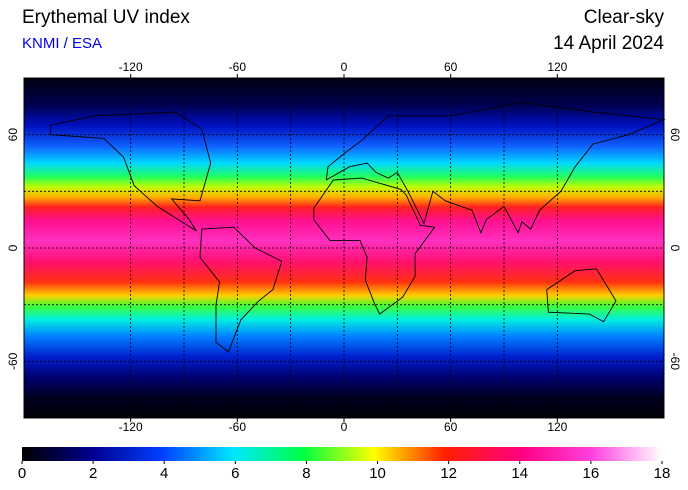  Describe the element at coordinates (448, 473) in the screenshot. I see `colorbar-label: 12` at that location.